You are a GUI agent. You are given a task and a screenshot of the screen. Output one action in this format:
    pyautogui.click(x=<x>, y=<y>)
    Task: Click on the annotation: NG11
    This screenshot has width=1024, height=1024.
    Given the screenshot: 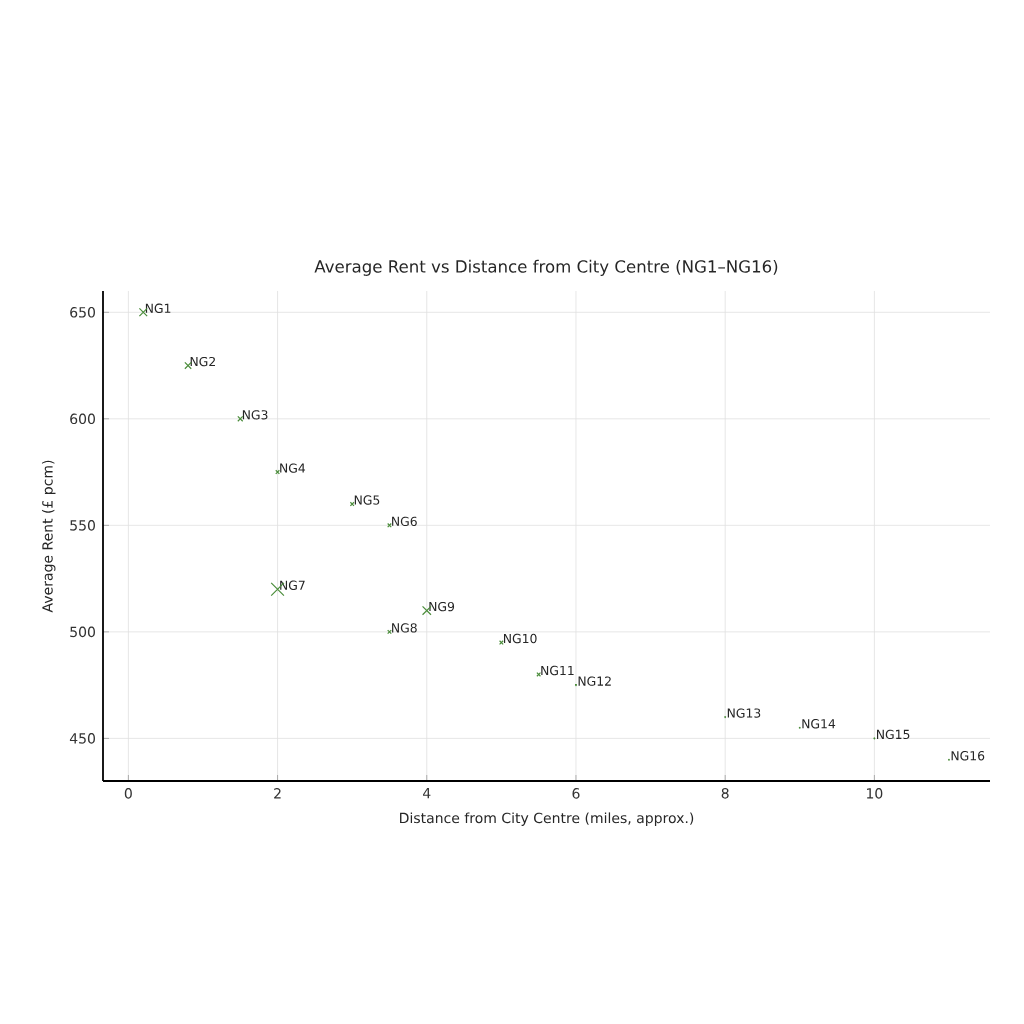 What is the action you would take?
    pyautogui.click(x=557, y=670)
    